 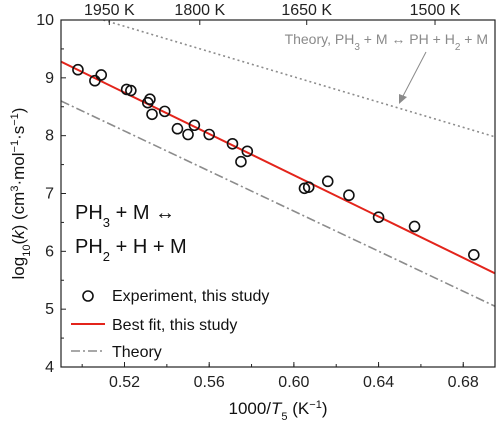 I want to click on legend-symbol-experiment, so click(x=88, y=296).